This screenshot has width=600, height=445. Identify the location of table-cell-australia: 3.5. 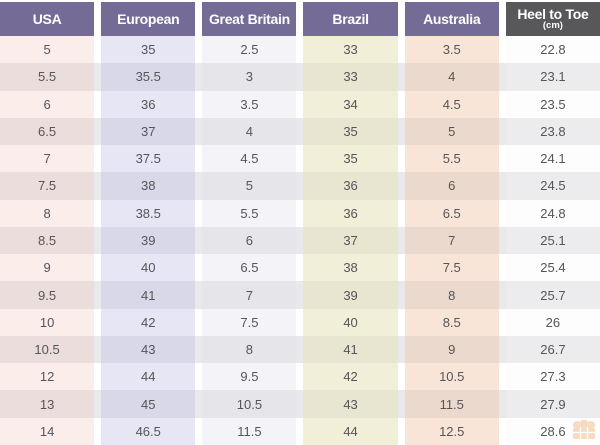
(451, 50).